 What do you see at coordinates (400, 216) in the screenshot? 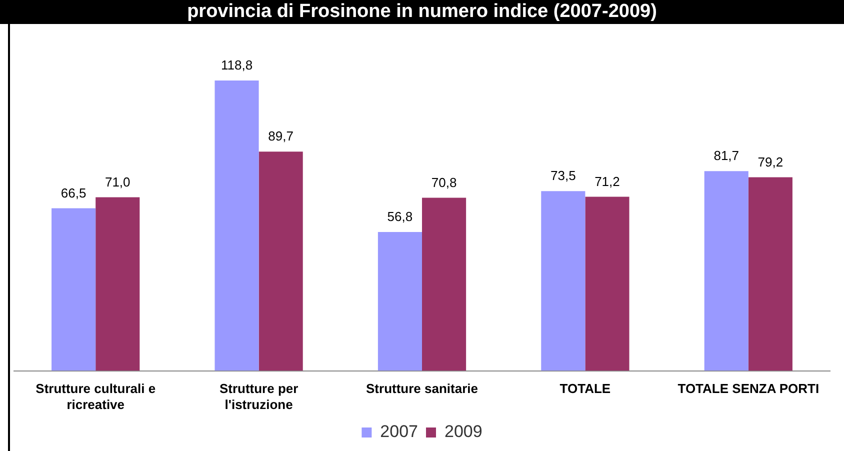
I see `data-label: 56,8` at bounding box center [400, 216].